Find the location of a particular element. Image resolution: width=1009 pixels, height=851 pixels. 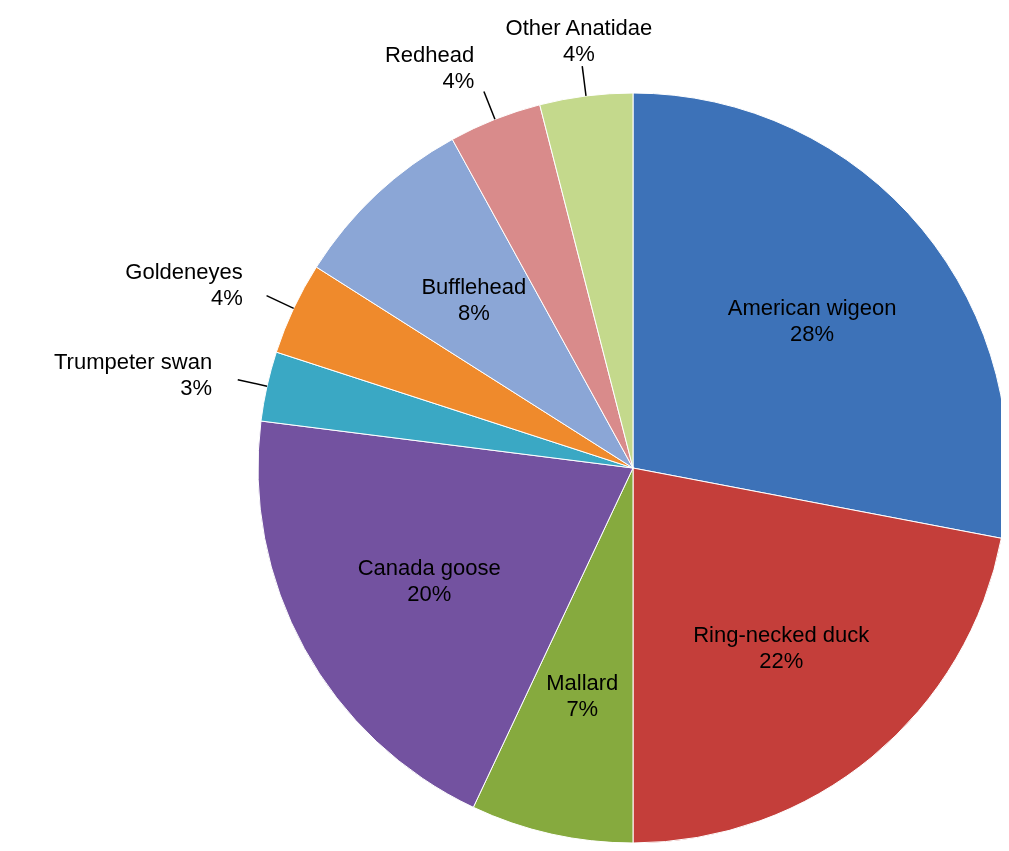

slice-label: Trumpeter swan is located at coordinates (133, 361).